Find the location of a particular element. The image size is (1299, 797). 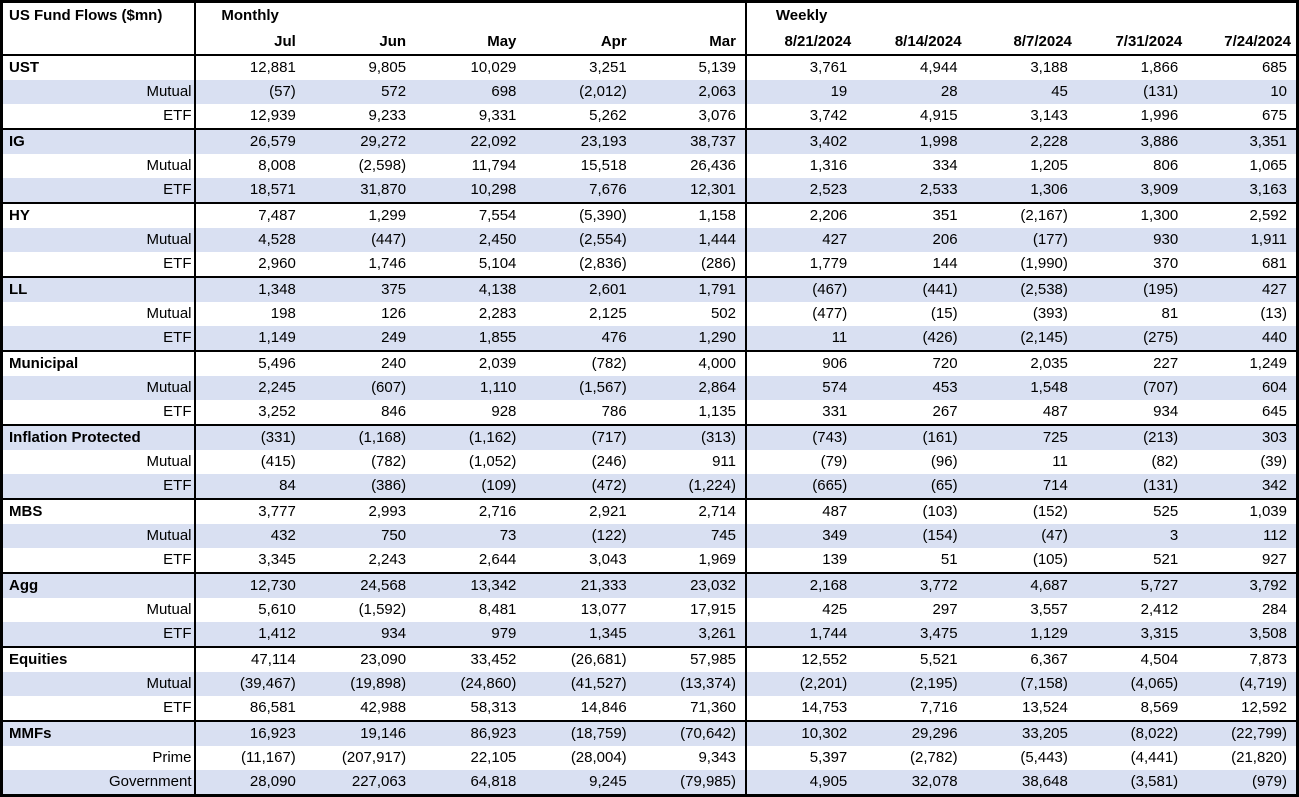

weekly-value: 1,205 is located at coordinates (1049, 165).